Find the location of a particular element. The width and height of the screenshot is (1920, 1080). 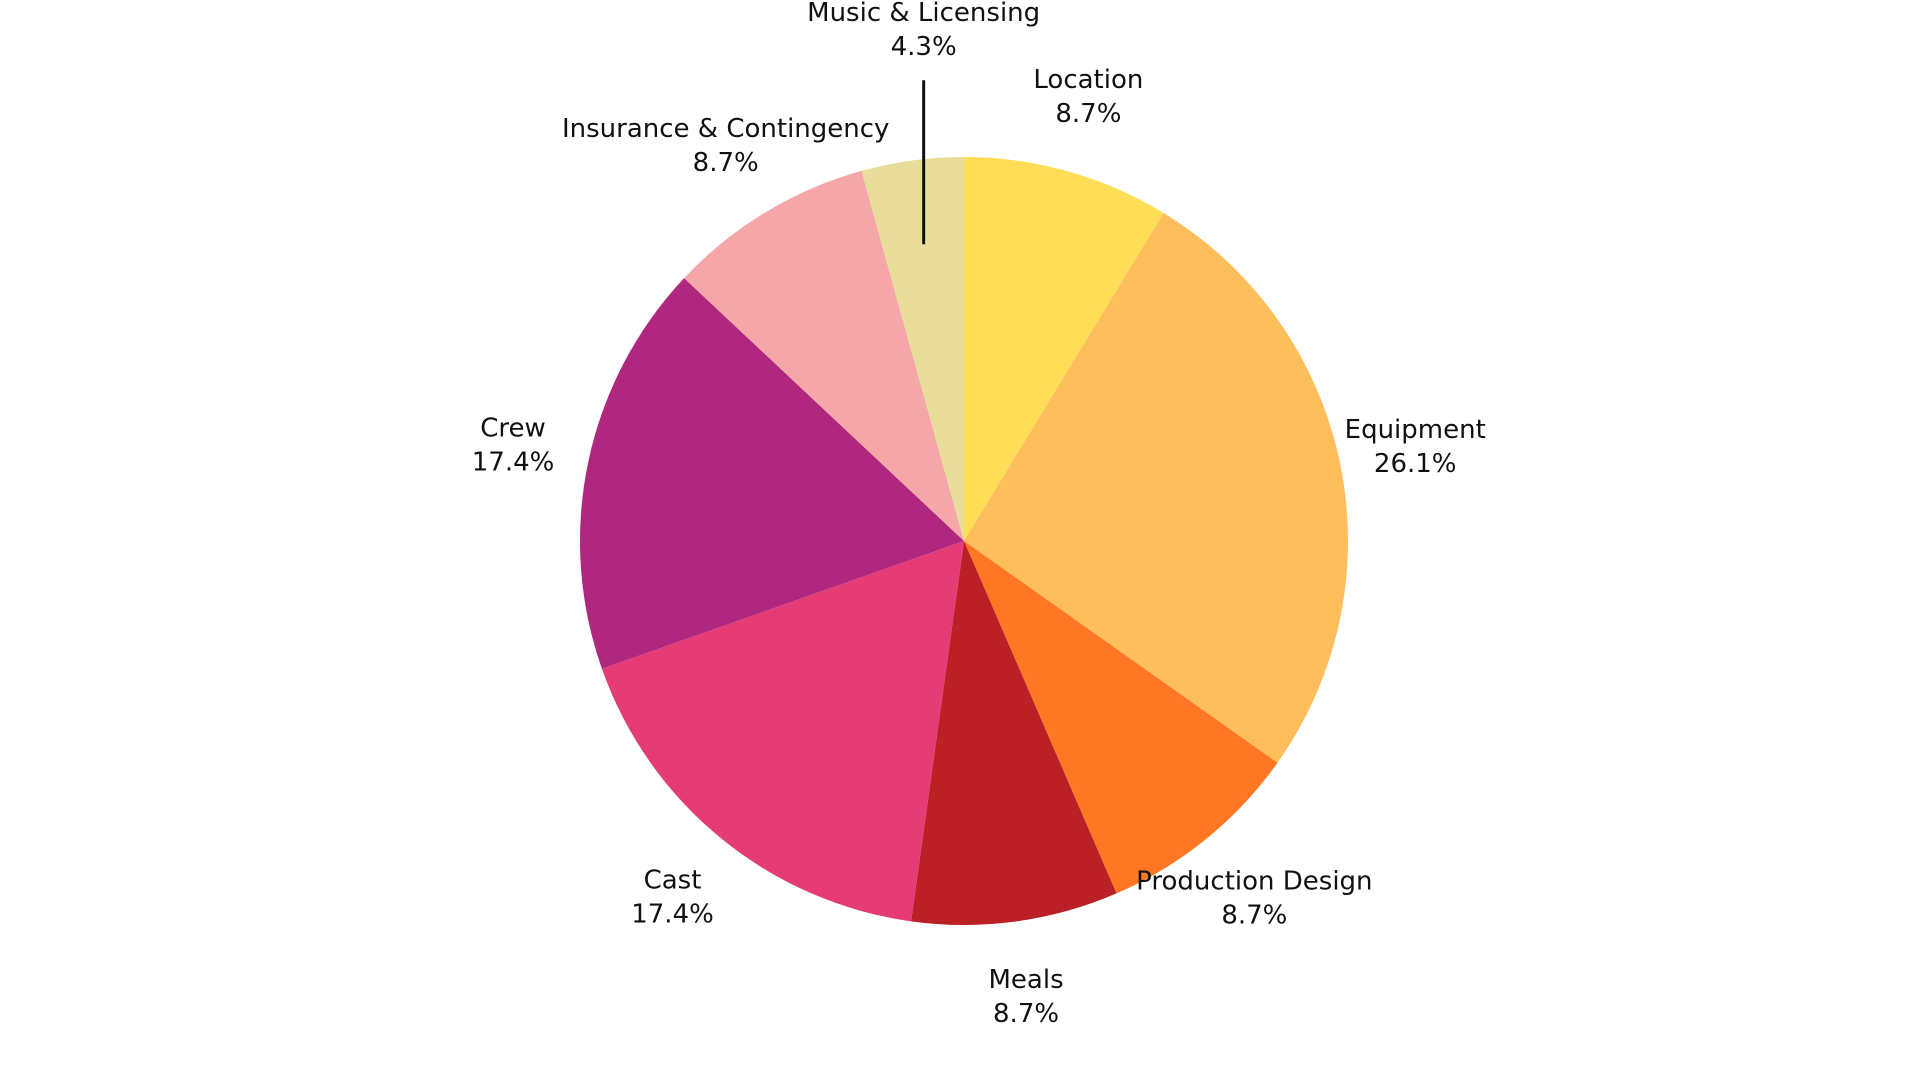

slice-label: Insurance & Contingency is located at coordinates (725, 129).